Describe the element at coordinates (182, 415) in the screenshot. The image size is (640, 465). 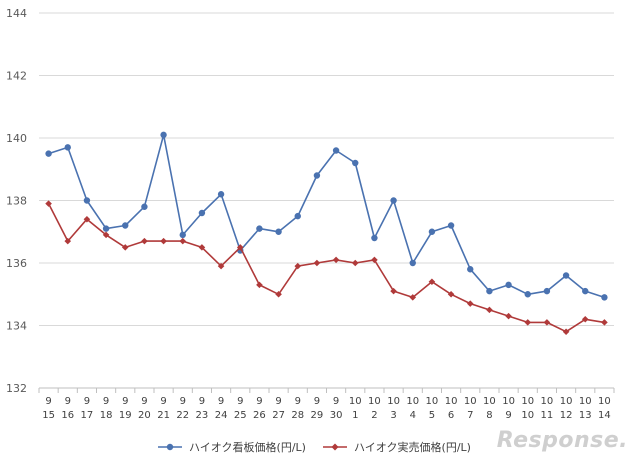
I see `x-tick-day: 22` at that location.